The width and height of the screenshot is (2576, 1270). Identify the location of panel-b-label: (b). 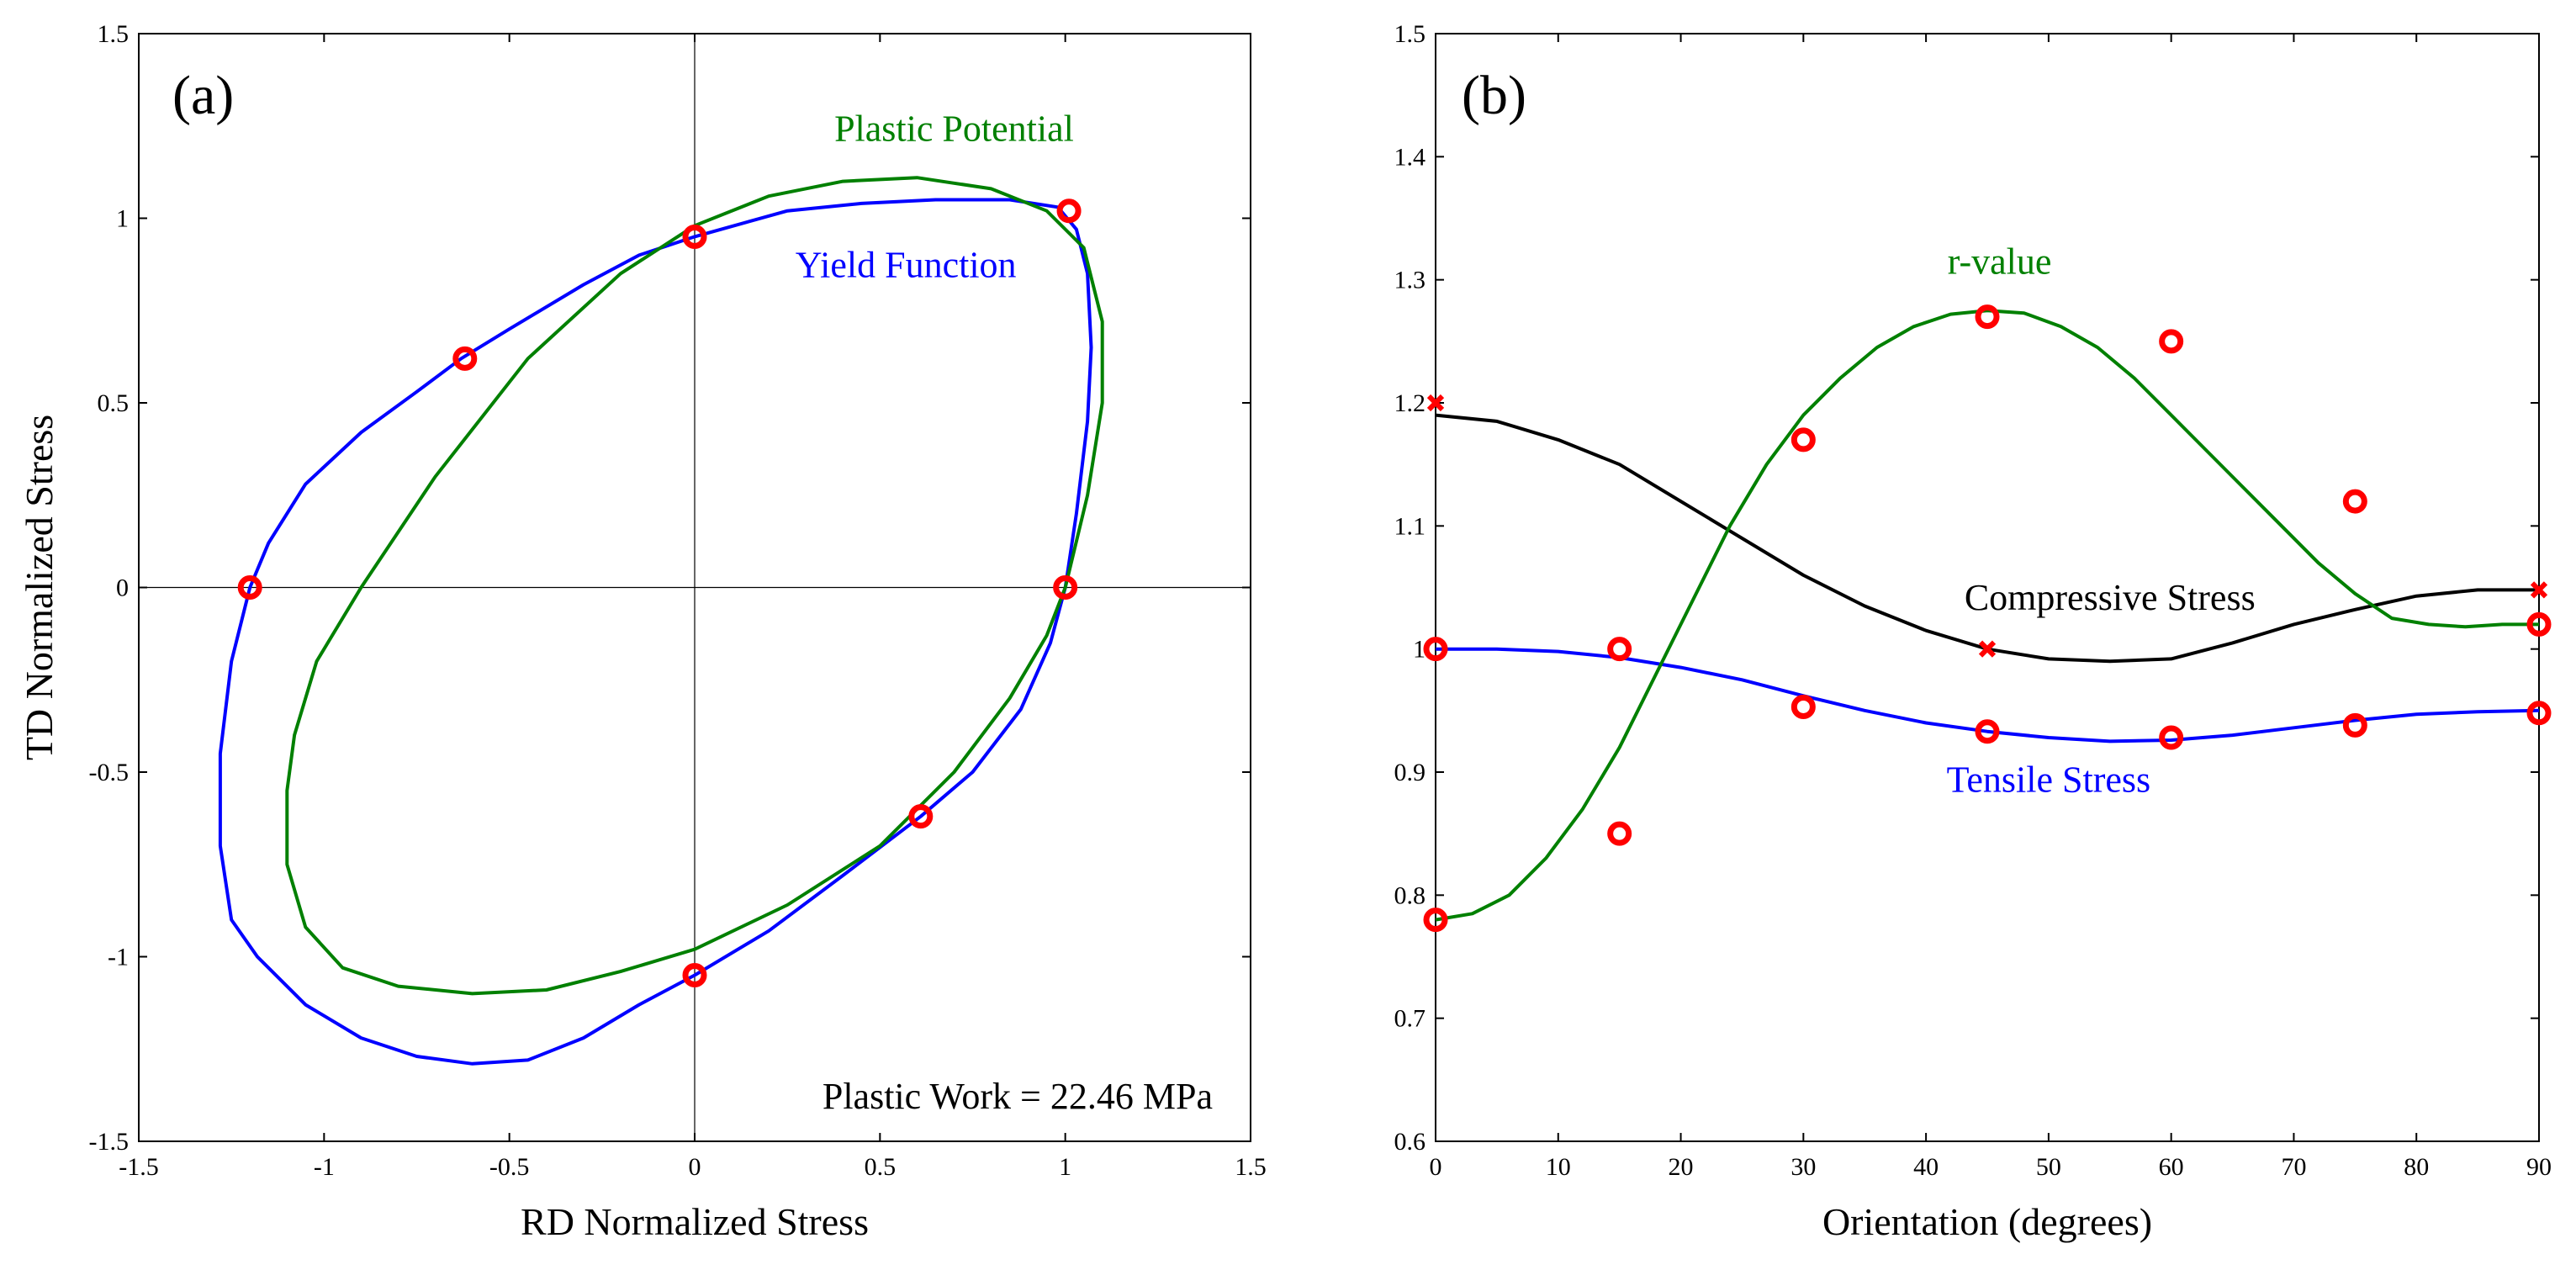
(1494, 95).